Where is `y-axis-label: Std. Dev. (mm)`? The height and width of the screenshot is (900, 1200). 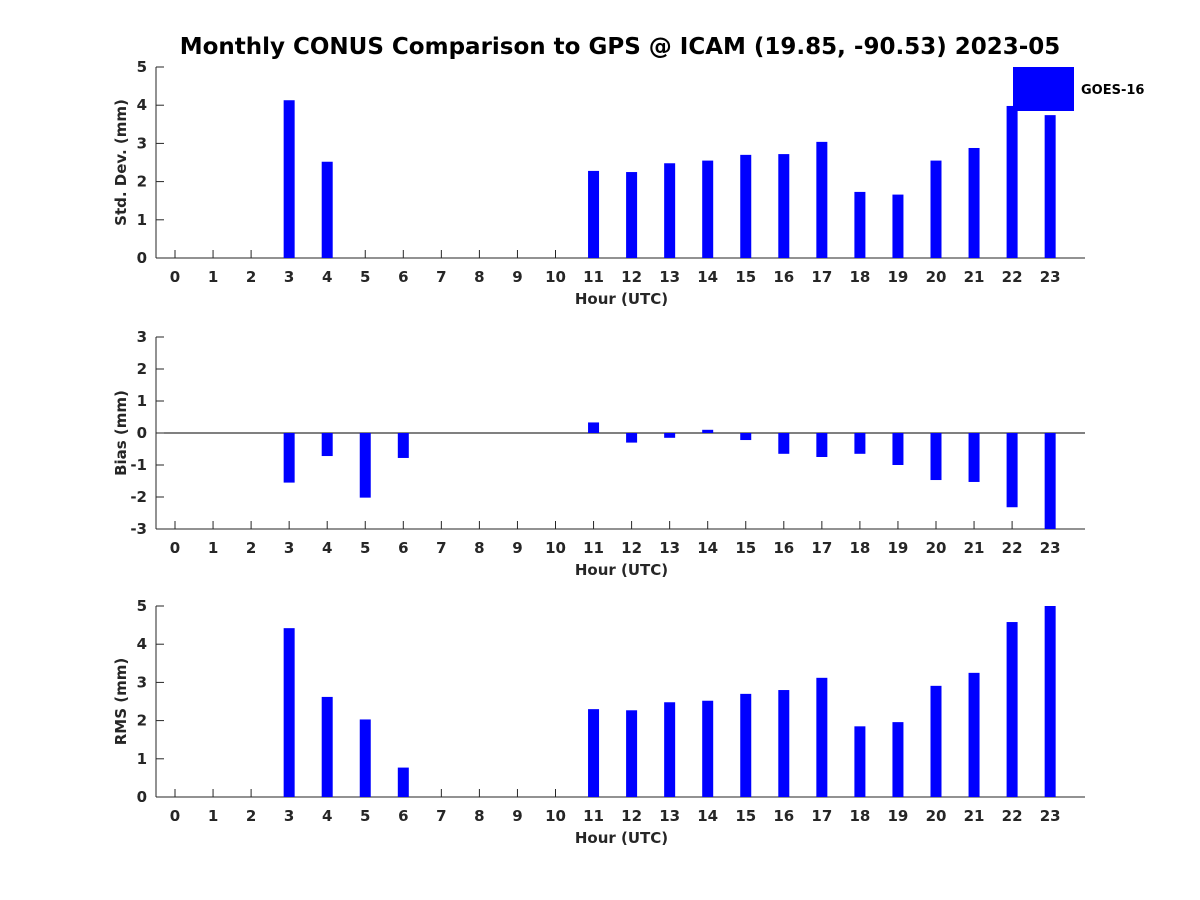
y-axis-label: Std. Dev. (mm) is located at coordinates (121, 162).